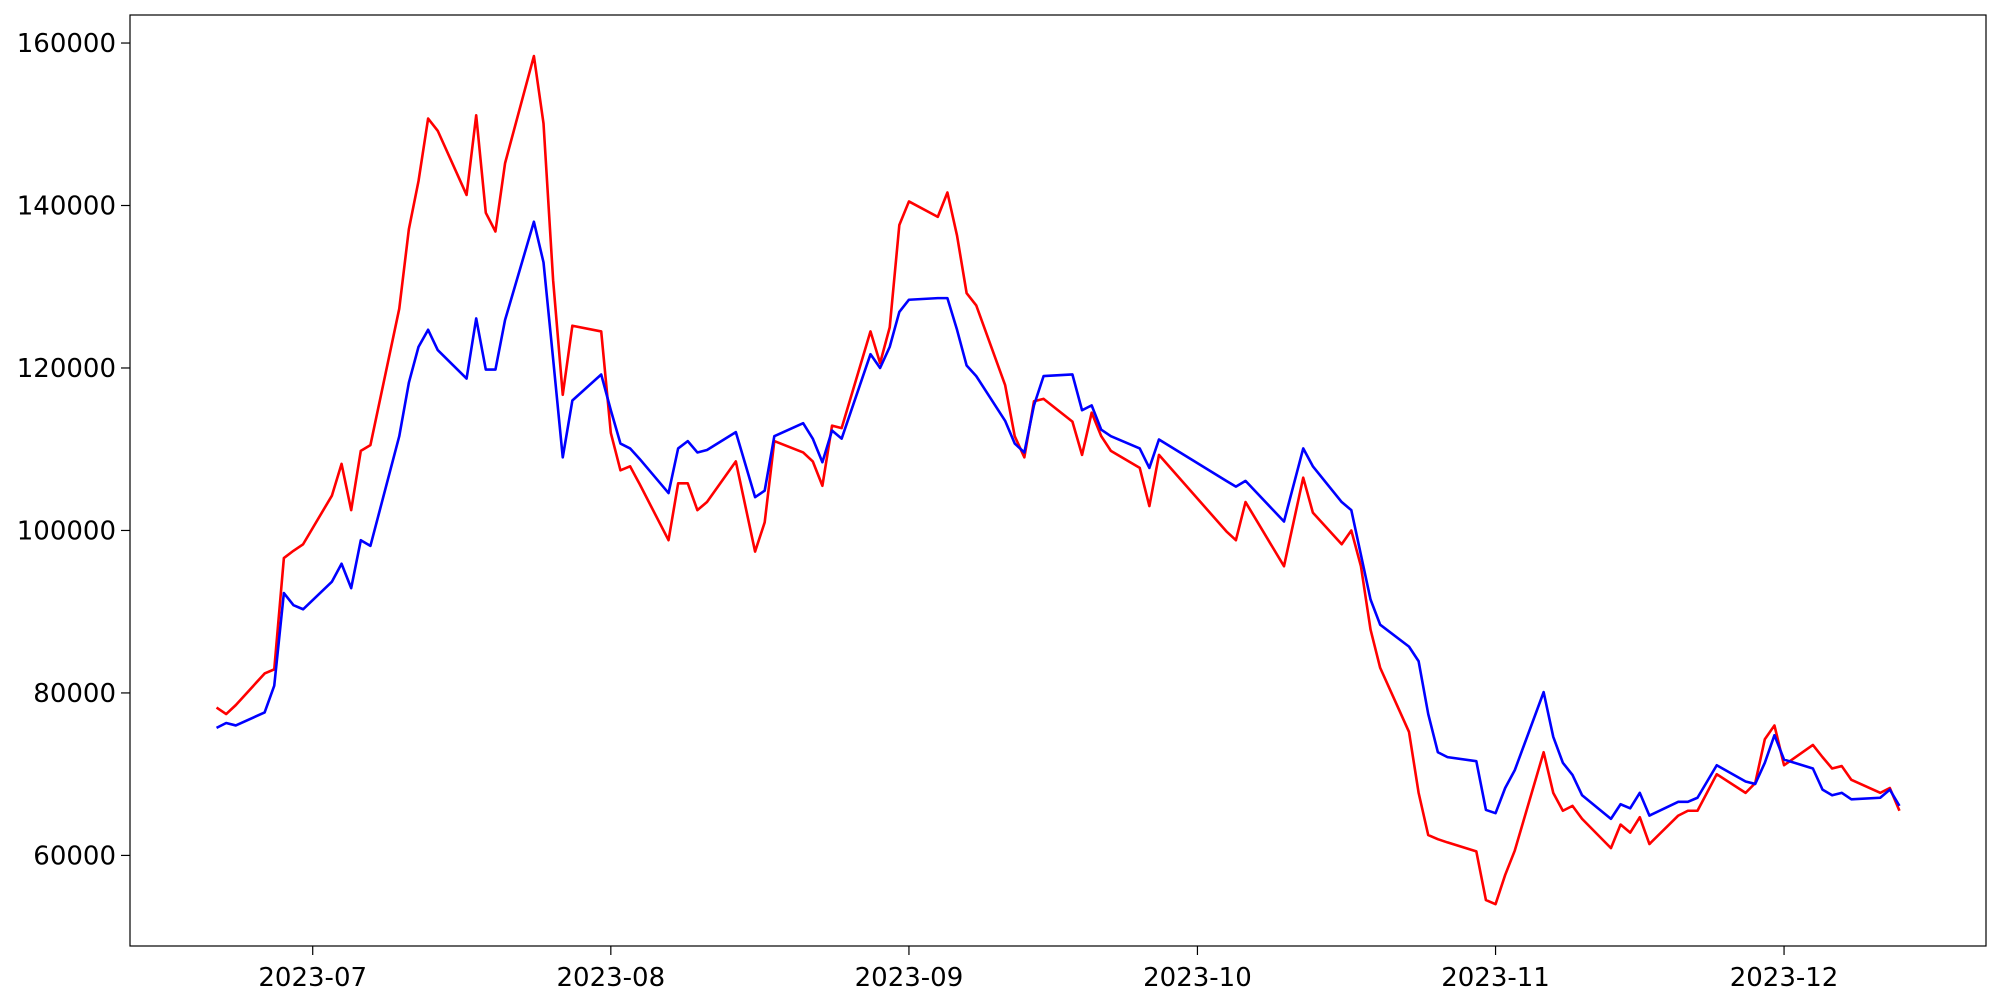 The height and width of the screenshot is (1004, 2000). What do you see at coordinates (66, 369) in the screenshot?
I see `y-tick-label: 120000` at bounding box center [66, 369].